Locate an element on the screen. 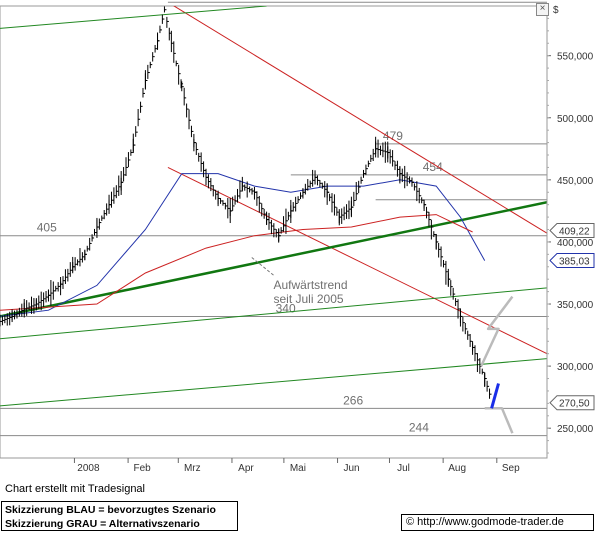 Image resolution: width=596 pixels, height=533 pixels. x-tick-label: Apr is located at coordinates (246, 468).